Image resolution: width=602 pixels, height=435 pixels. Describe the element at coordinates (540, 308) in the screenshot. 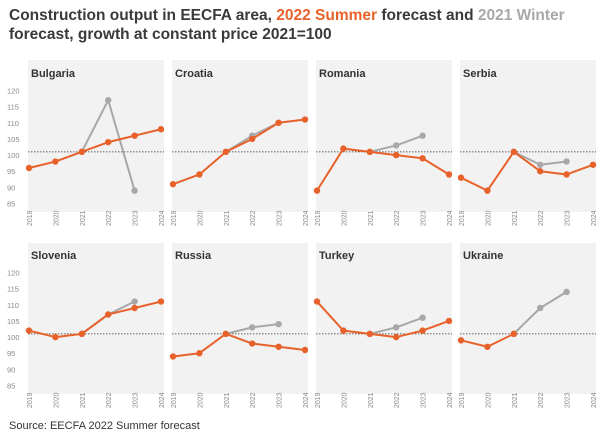

I see `winter-point-ukraine` at that location.